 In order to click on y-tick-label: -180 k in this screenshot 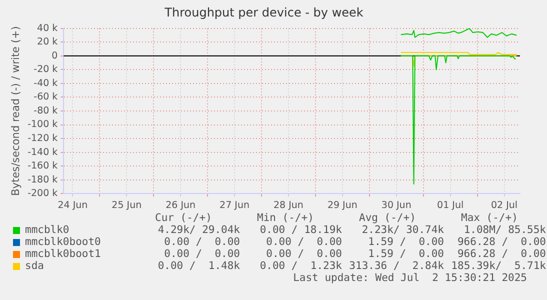, I will do `click(43, 180)`.